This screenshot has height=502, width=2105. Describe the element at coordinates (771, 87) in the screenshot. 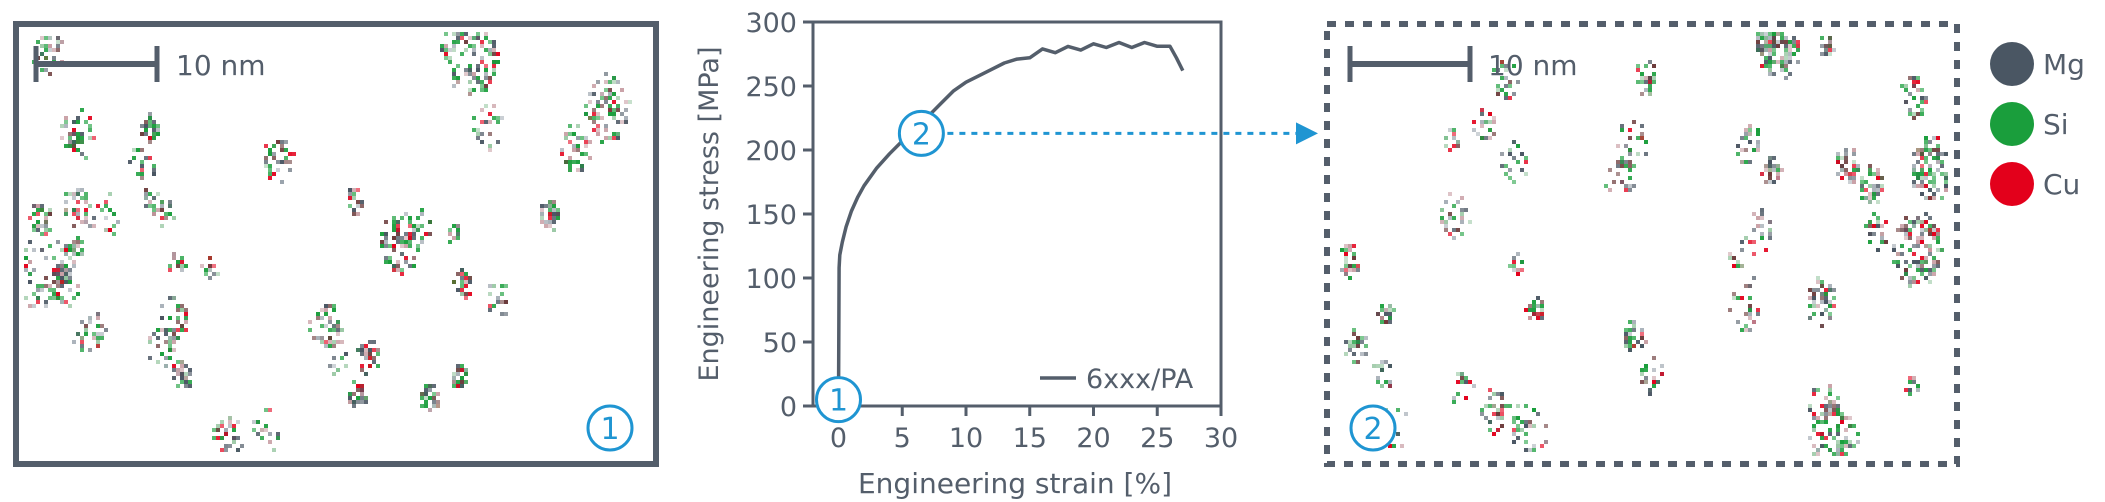

I see `y-tick-label: 250` at that location.